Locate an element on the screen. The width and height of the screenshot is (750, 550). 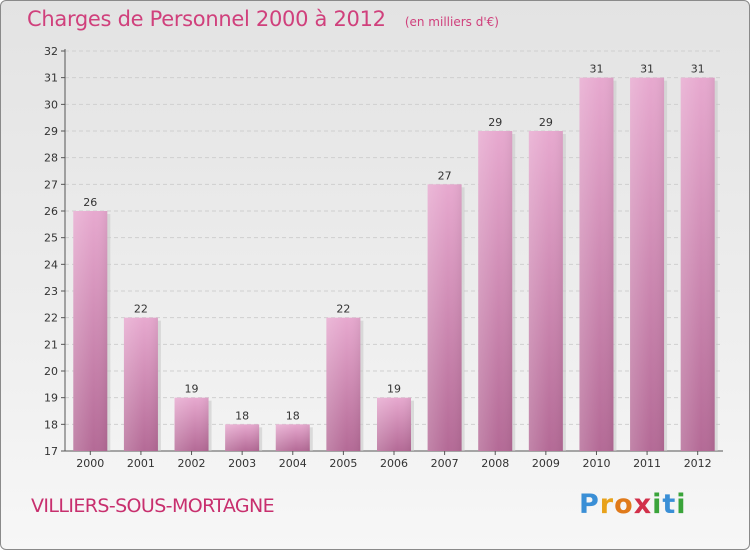
y-tick-label: 23 is located at coordinates (51, 291).